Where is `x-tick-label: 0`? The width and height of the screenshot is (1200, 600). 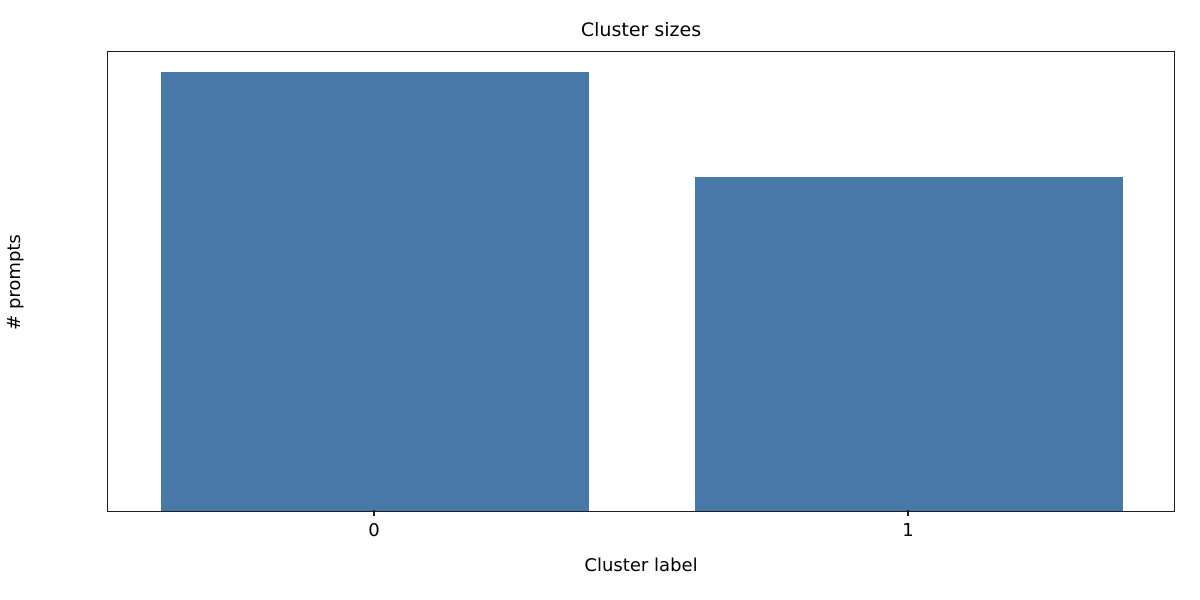 x-tick-label: 0 is located at coordinates (374, 530).